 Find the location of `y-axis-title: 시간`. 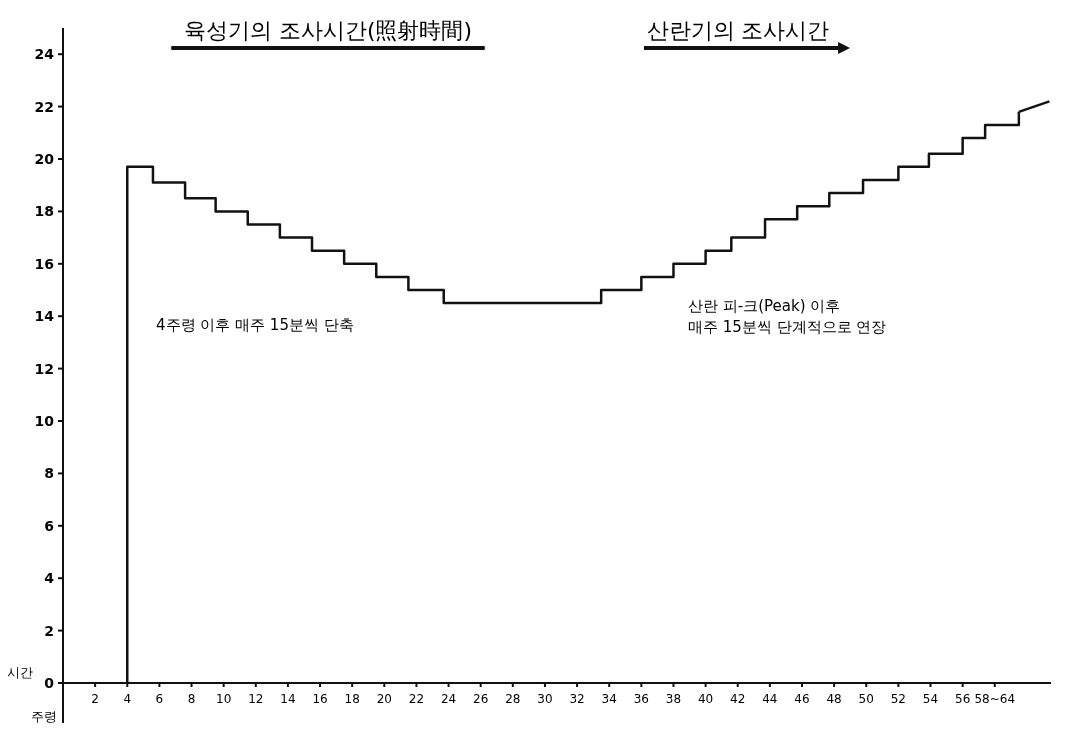

y-axis-title: 시간 is located at coordinates (20, 672).